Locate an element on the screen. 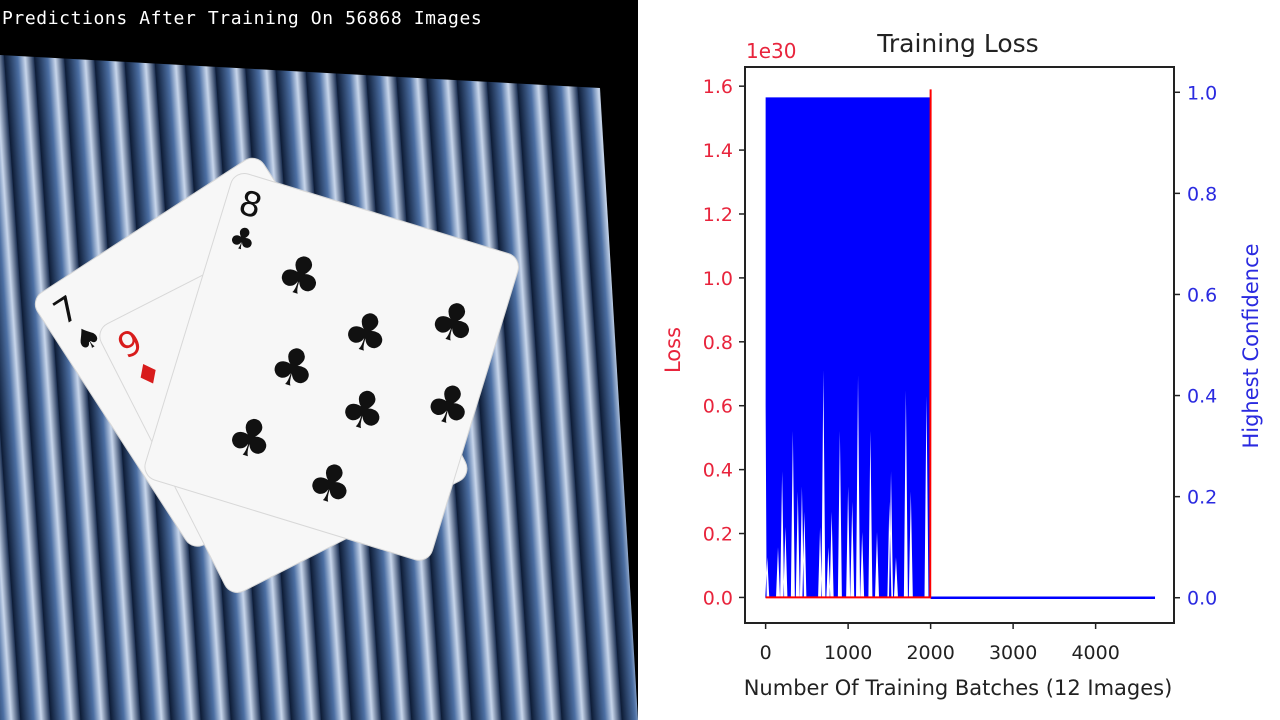  right-y-tick-label: 0.0 is located at coordinates (1202, 599).